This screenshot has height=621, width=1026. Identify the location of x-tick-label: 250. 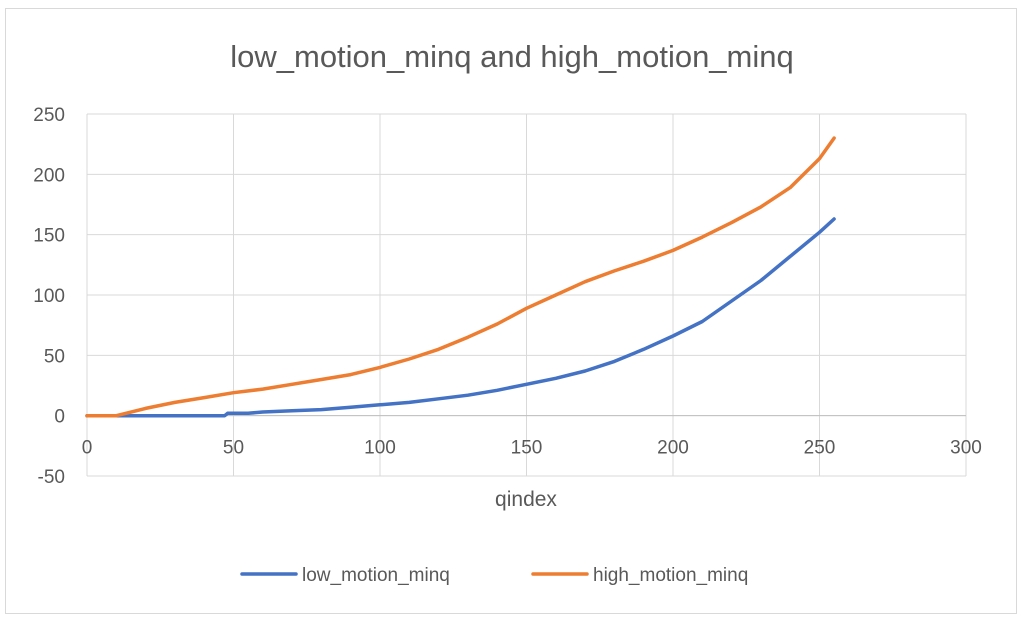
(820, 448).